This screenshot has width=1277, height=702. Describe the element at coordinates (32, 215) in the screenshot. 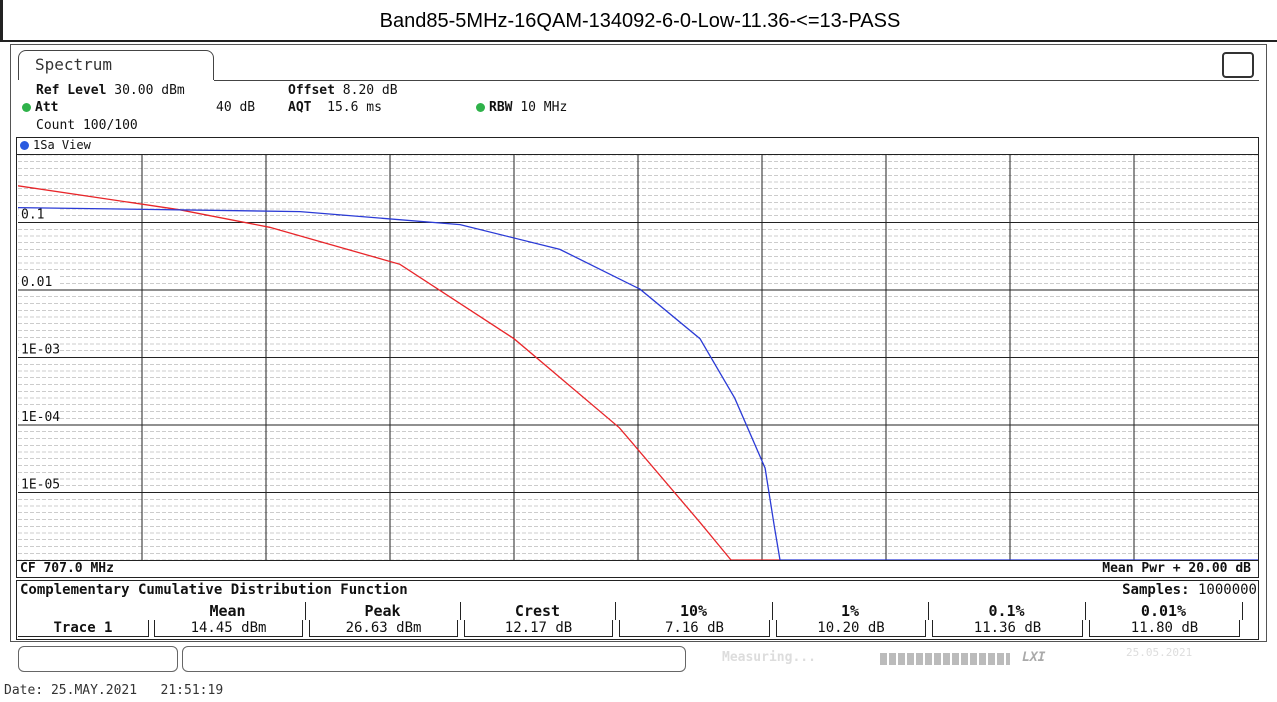

I see `y-tick-label: 0.1` at that location.